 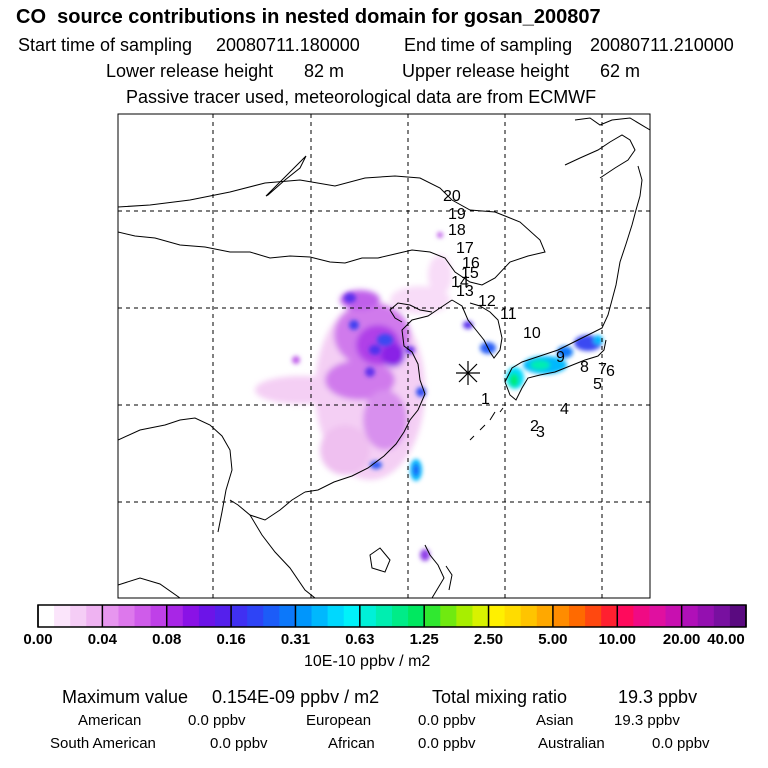 What do you see at coordinates (658, 697) in the screenshot?
I see `total-mixing-value: 19.3 ppbv` at bounding box center [658, 697].